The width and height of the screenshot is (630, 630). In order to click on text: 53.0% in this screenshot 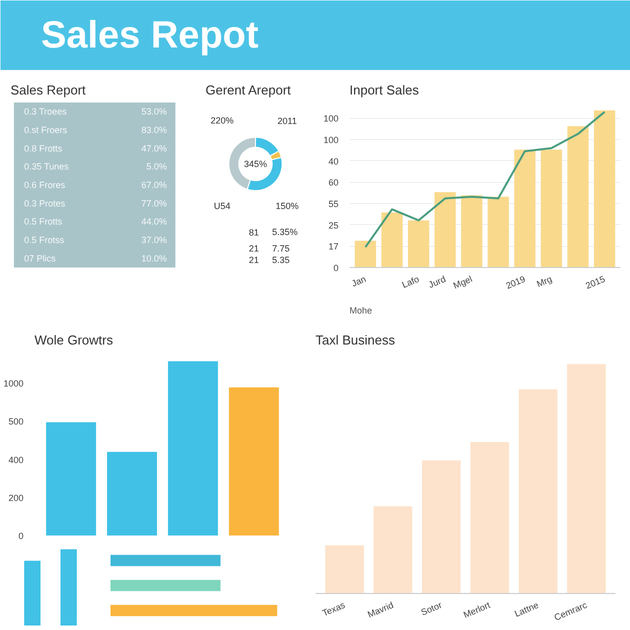, I will do `click(154, 111)`.